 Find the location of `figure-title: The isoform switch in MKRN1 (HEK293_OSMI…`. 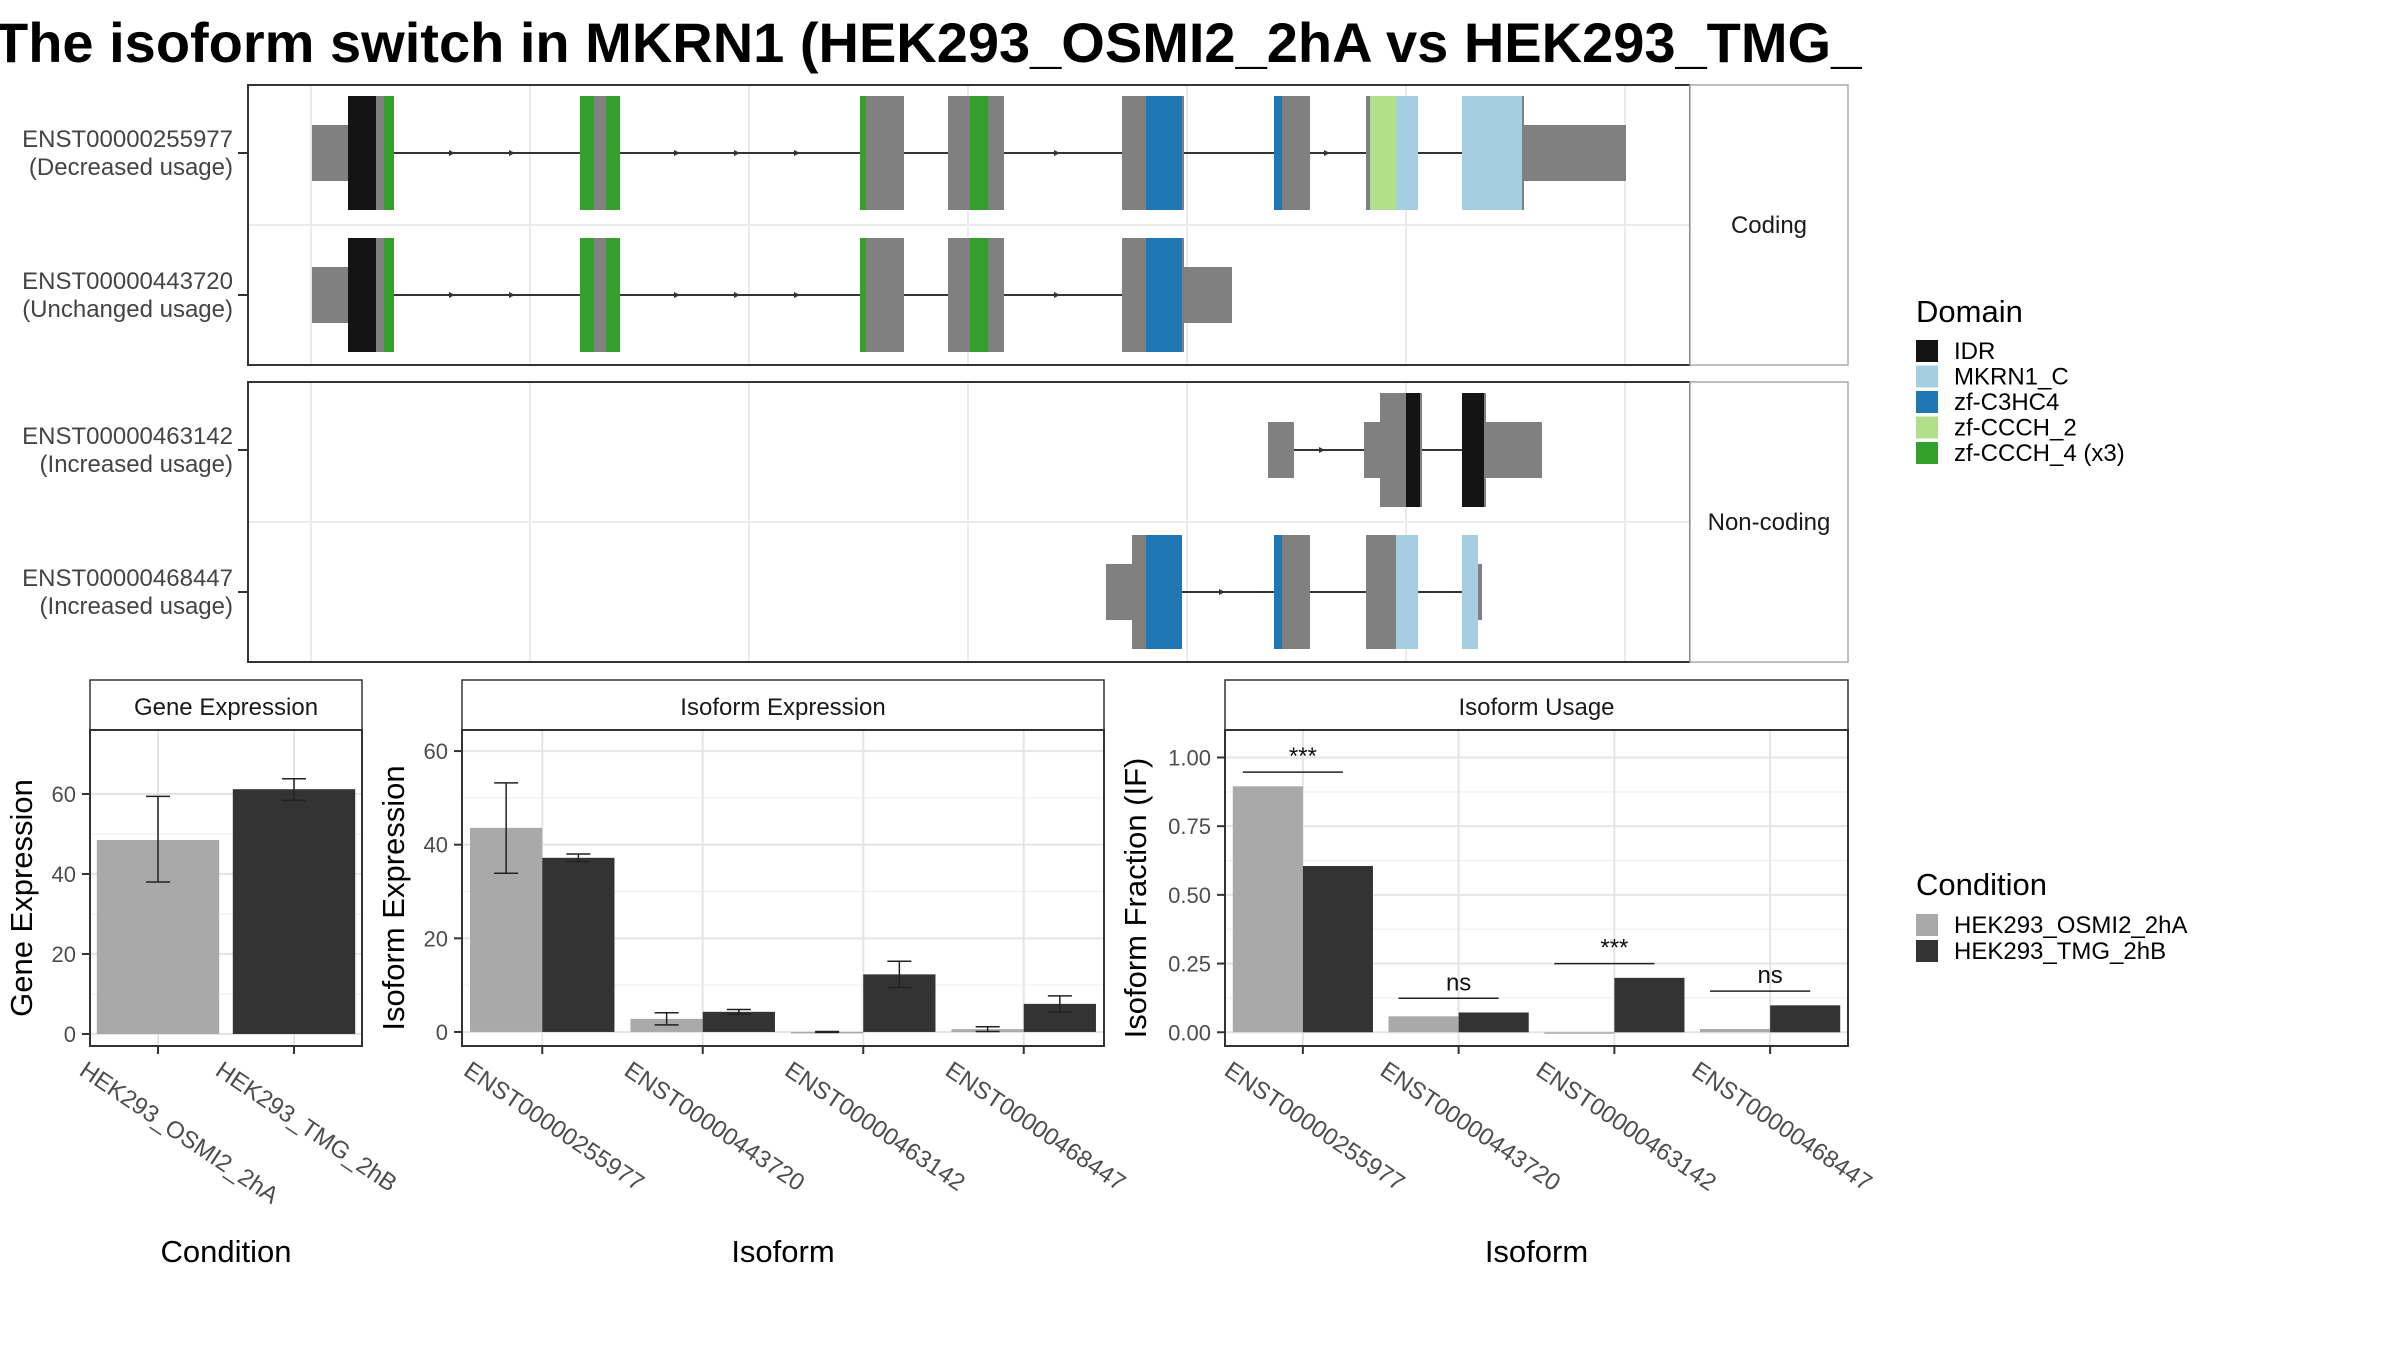

figure-title: The isoform switch in MKRN1 (HEK293_OSMI… is located at coordinates (931, 42).